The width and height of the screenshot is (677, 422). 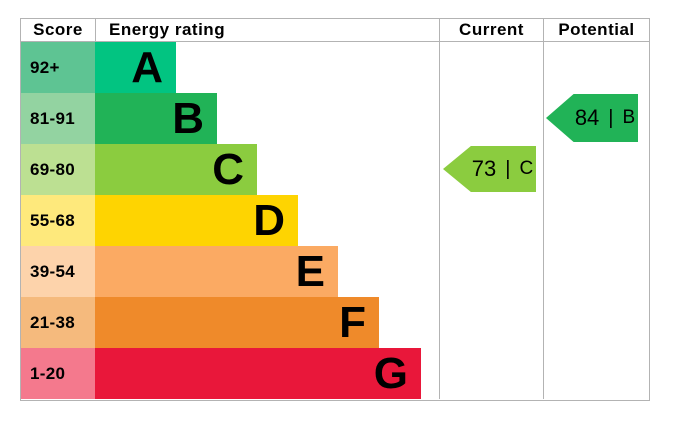 I want to click on band-bar-a: A, so click(x=135, y=67).